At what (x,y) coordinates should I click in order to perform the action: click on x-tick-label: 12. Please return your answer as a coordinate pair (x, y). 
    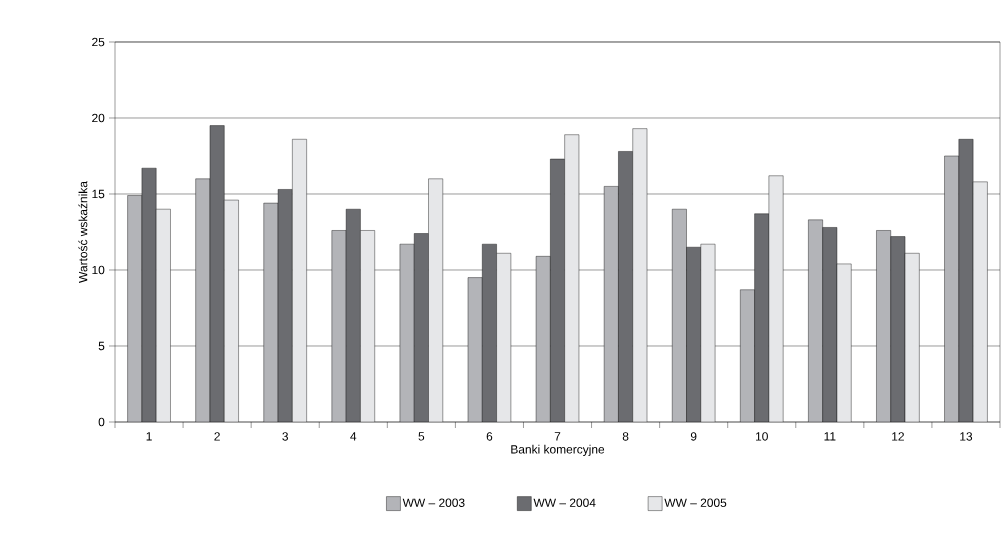
    Looking at the image, I should click on (898, 436).